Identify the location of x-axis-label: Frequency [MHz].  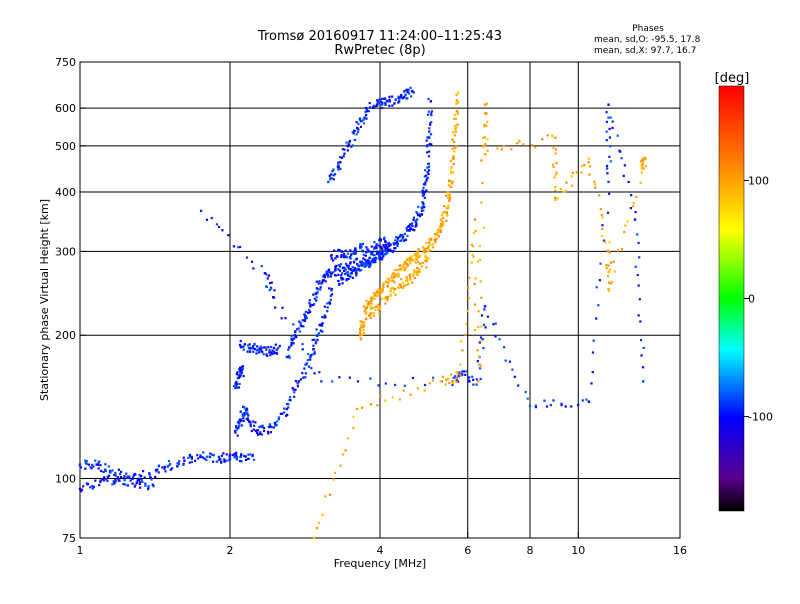
(380, 563).